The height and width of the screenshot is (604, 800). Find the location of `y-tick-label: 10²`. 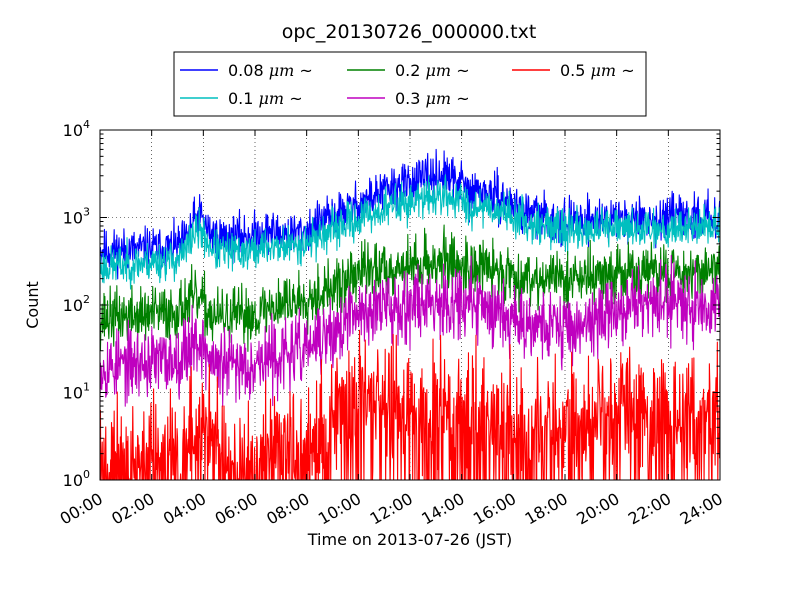

y-tick-label: 10² is located at coordinates (76, 304).